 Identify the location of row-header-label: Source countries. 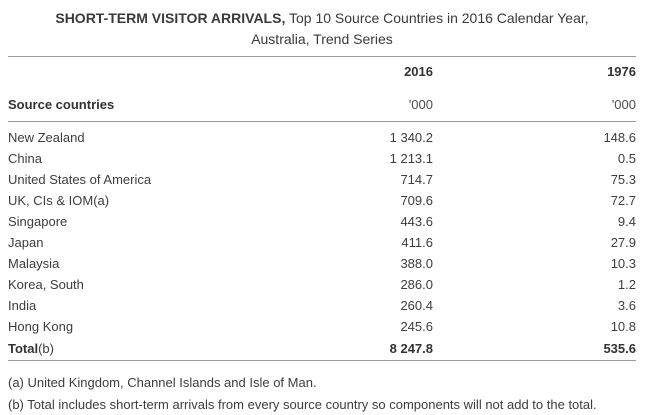
(123, 100).